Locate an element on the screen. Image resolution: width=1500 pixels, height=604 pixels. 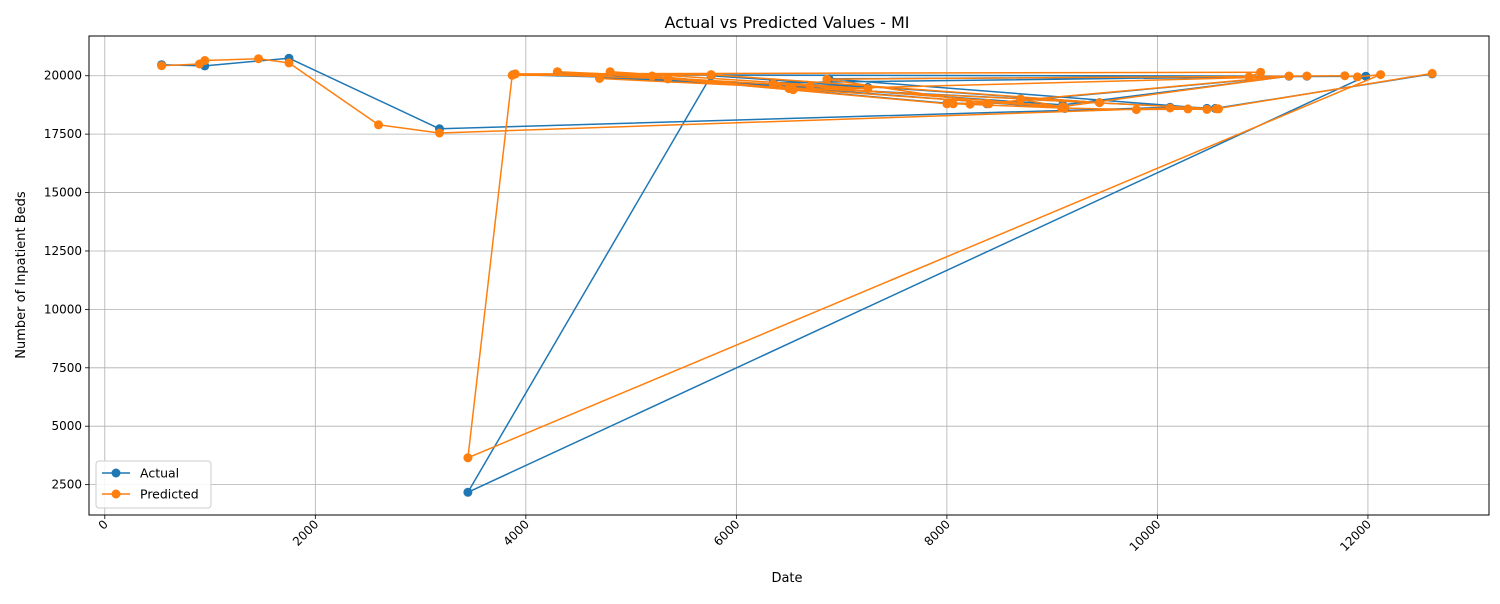
x-axis: 0 2000 4000 6000 8000 10000 12000 is located at coordinates (735, 534).